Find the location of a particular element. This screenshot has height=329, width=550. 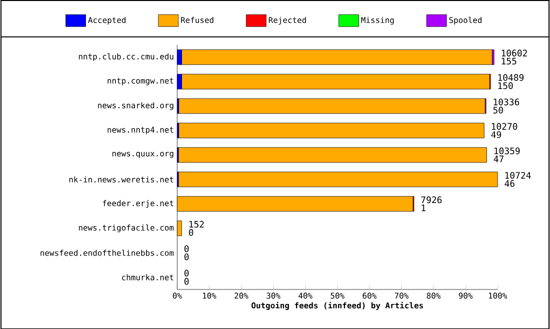

annotation: 47 is located at coordinates (499, 158).